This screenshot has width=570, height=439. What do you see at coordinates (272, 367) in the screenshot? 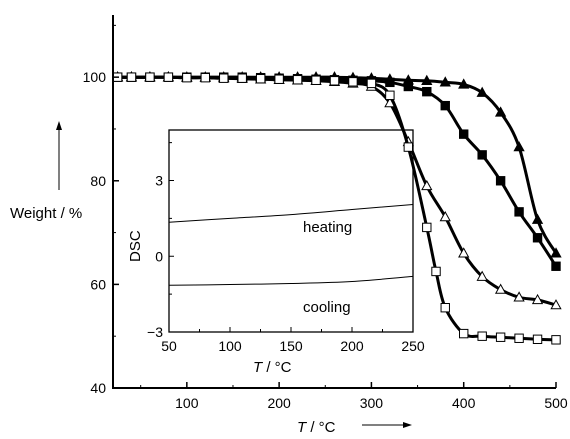
I see `inset-x-axis-label: T / °C` at bounding box center [272, 367].